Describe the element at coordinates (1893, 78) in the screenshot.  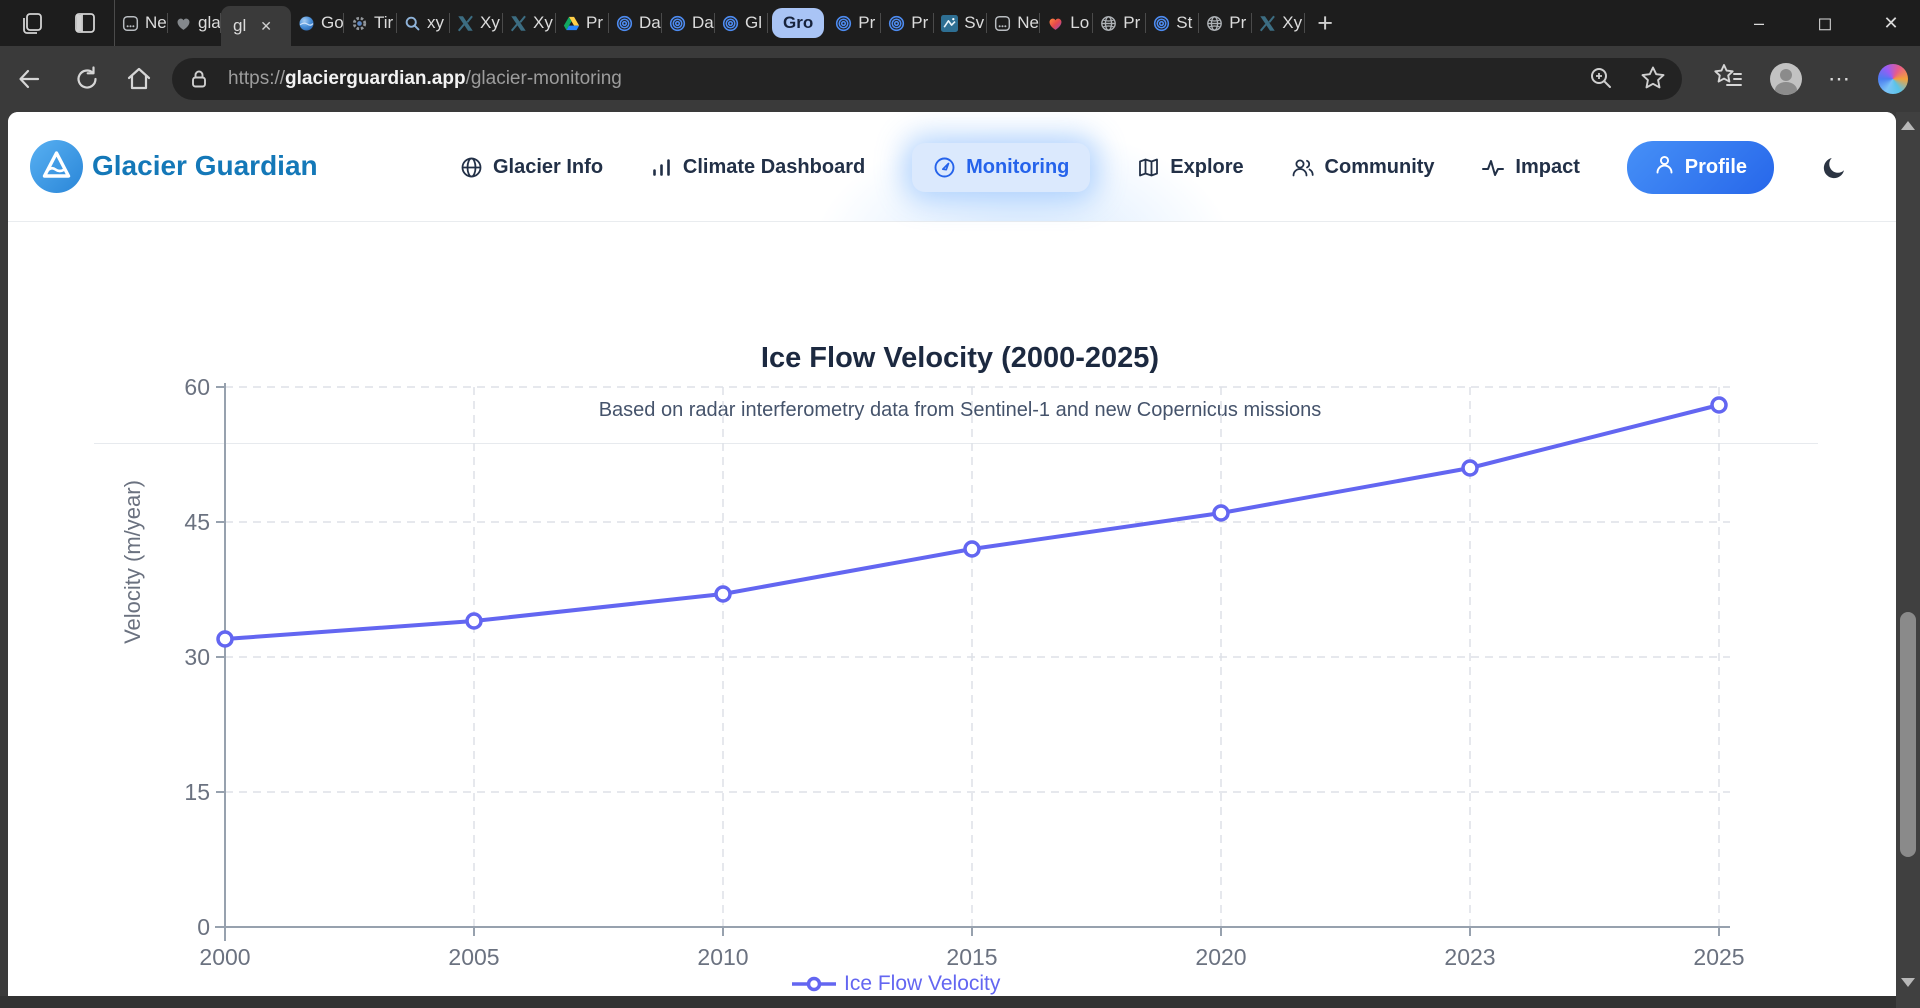
I see `copilot-icon` at that location.